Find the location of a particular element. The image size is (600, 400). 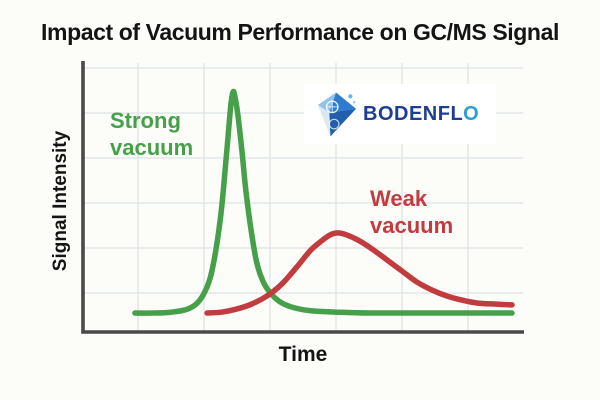

strong-vacuum-label: Strong vacuum is located at coordinates (152, 134).